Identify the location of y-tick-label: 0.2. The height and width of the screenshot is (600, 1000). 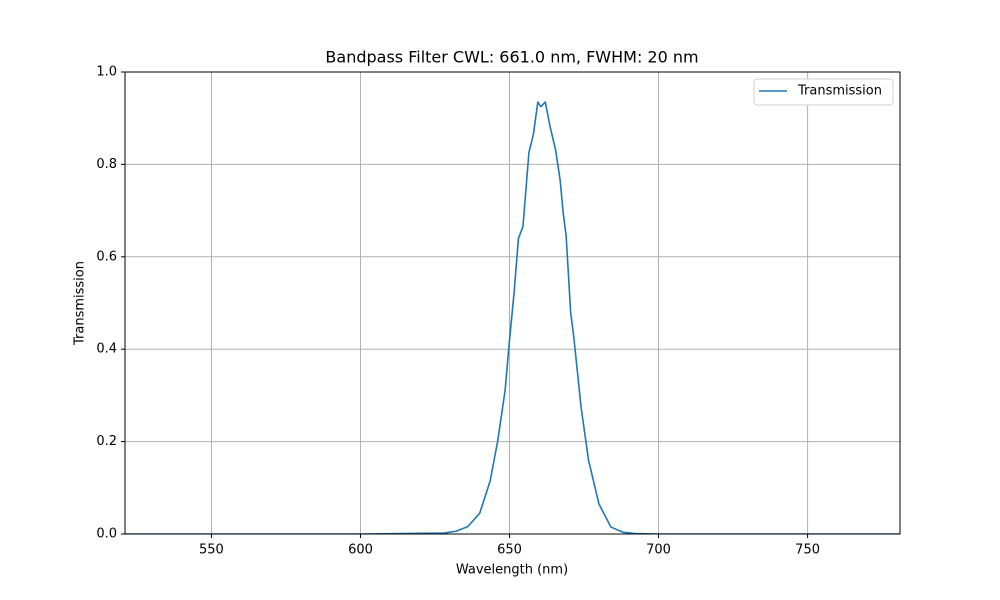
(106, 441).